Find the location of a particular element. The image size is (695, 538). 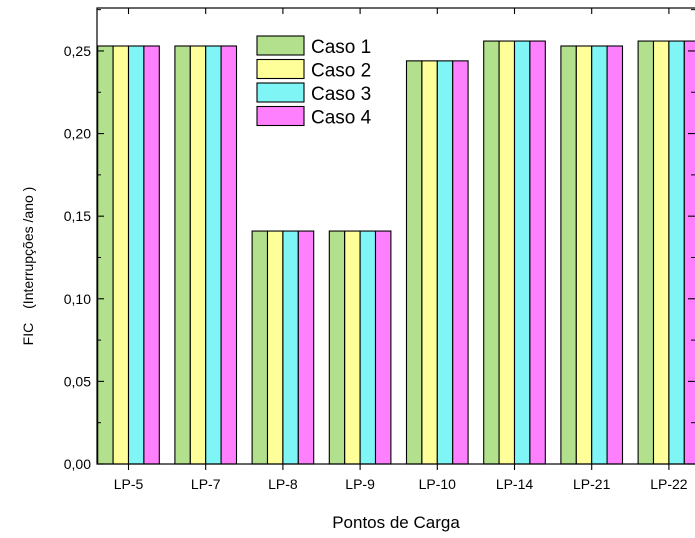

x-tick-label: LP-5 is located at coordinates (129, 484).